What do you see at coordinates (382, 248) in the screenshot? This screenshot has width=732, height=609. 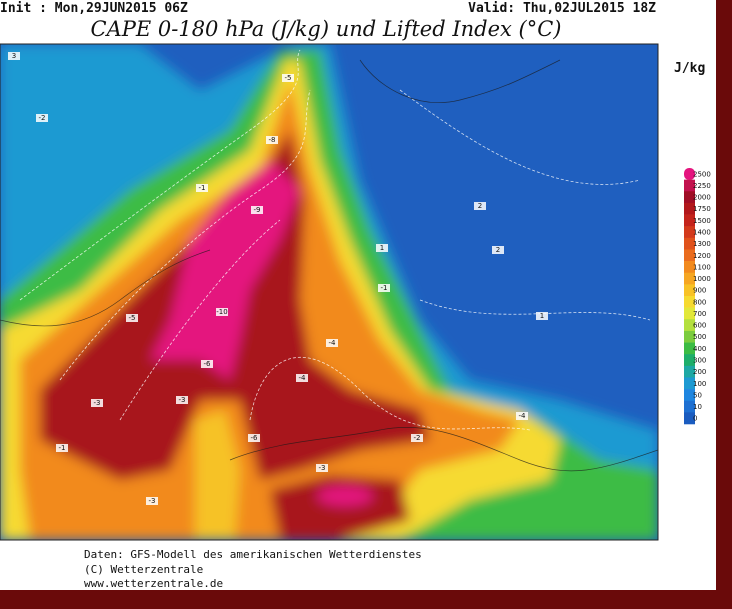 I see `map-label: 1` at bounding box center [382, 248].